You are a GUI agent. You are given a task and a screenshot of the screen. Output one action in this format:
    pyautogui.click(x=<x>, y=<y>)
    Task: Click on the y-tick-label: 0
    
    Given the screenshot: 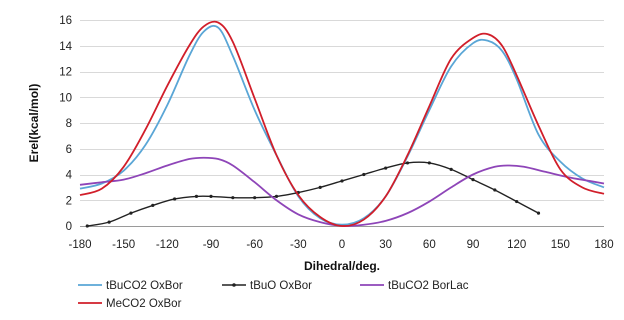 What is the action you would take?
    pyautogui.click(x=69, y=227)
    